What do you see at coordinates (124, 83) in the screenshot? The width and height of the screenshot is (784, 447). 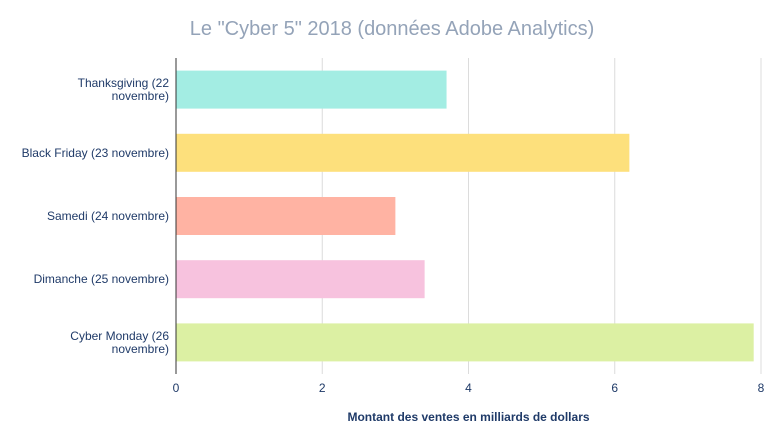 I see `category-label-line: Thanksgiving (22` at bounding box center [124, 83].